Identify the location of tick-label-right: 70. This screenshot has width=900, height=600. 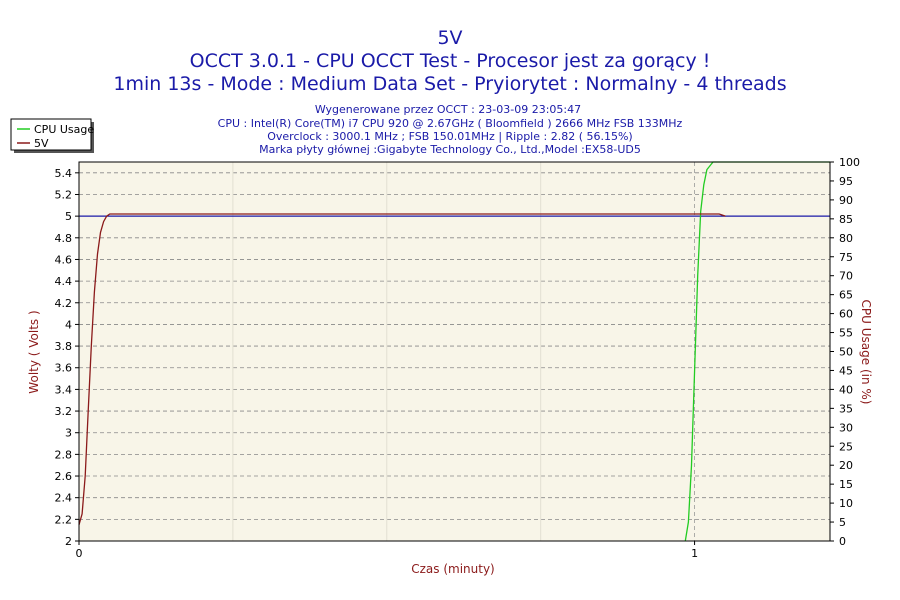
(846, 276).